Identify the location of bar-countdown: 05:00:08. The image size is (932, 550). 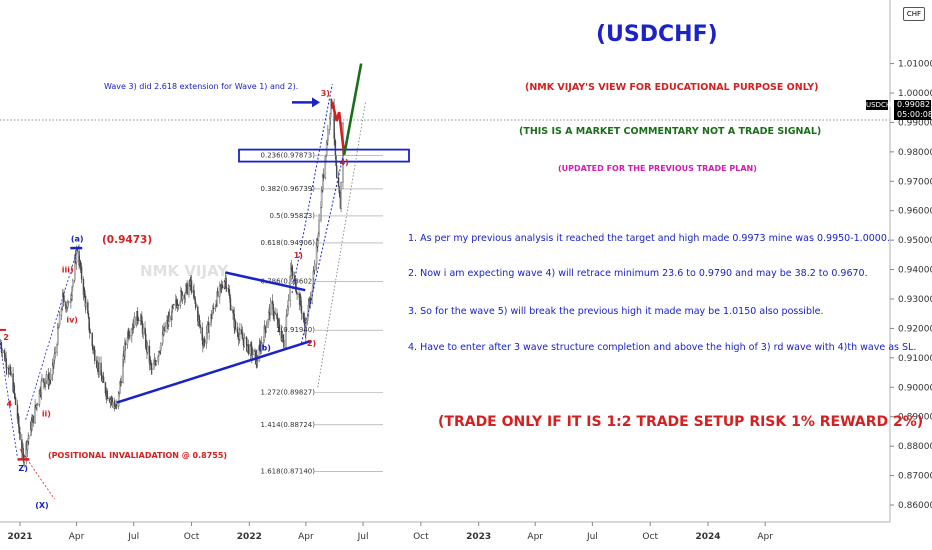
(914, 114).